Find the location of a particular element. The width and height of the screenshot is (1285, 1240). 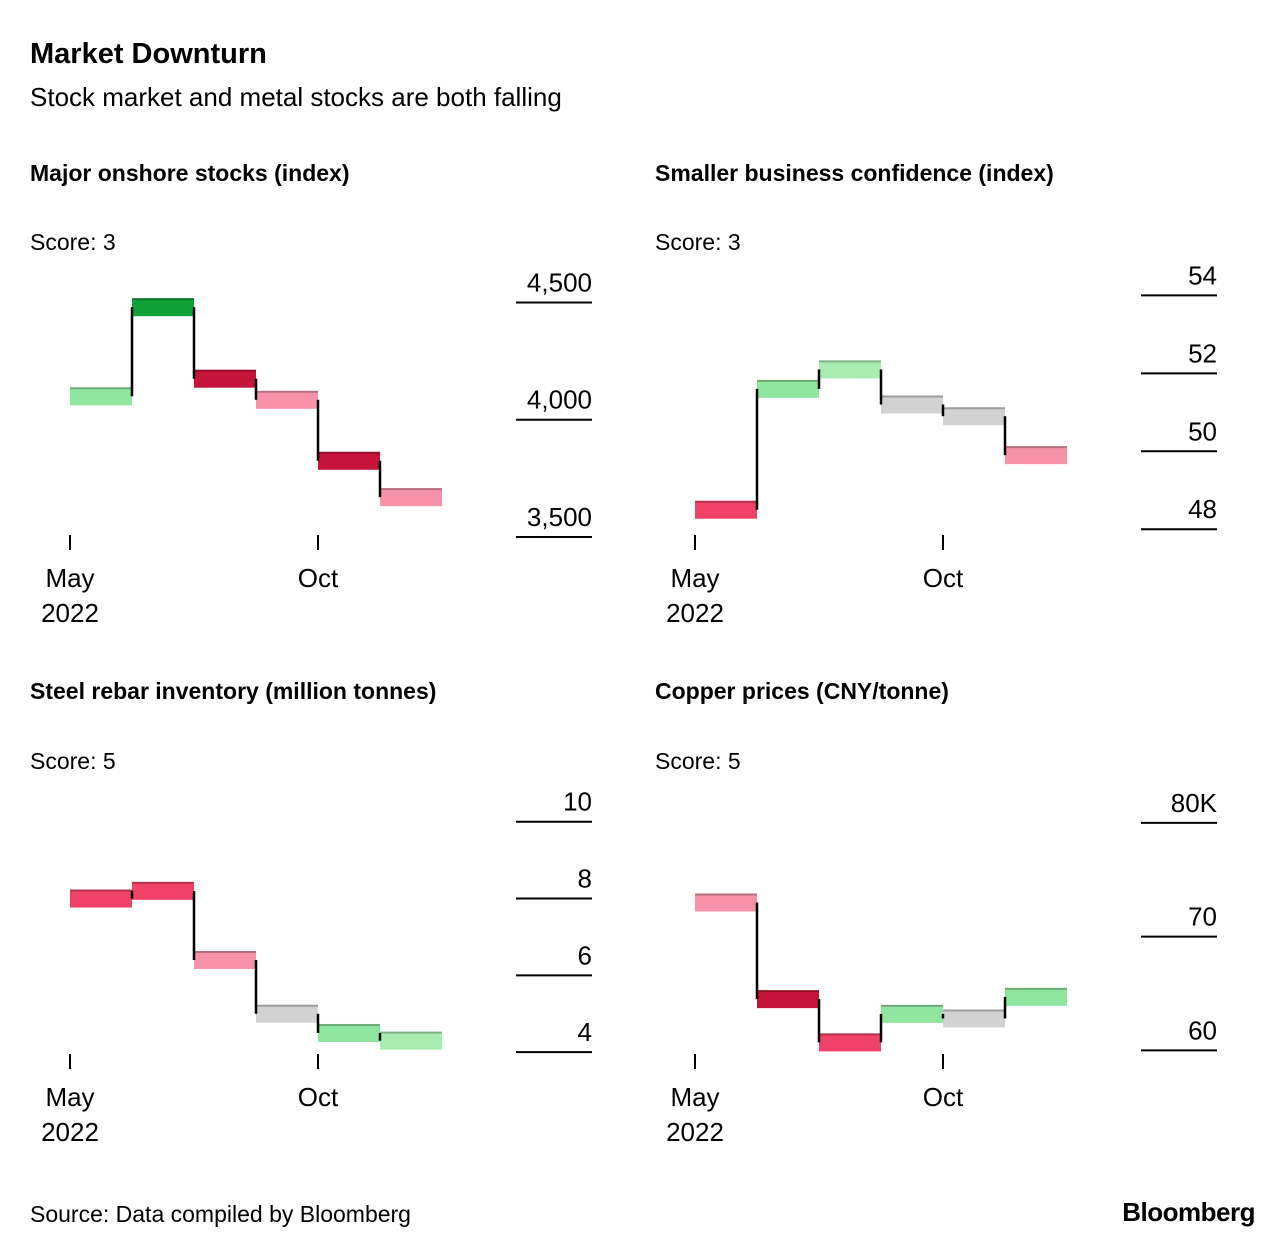

svg-text: 4,000 is located at coordinates (559, 400).